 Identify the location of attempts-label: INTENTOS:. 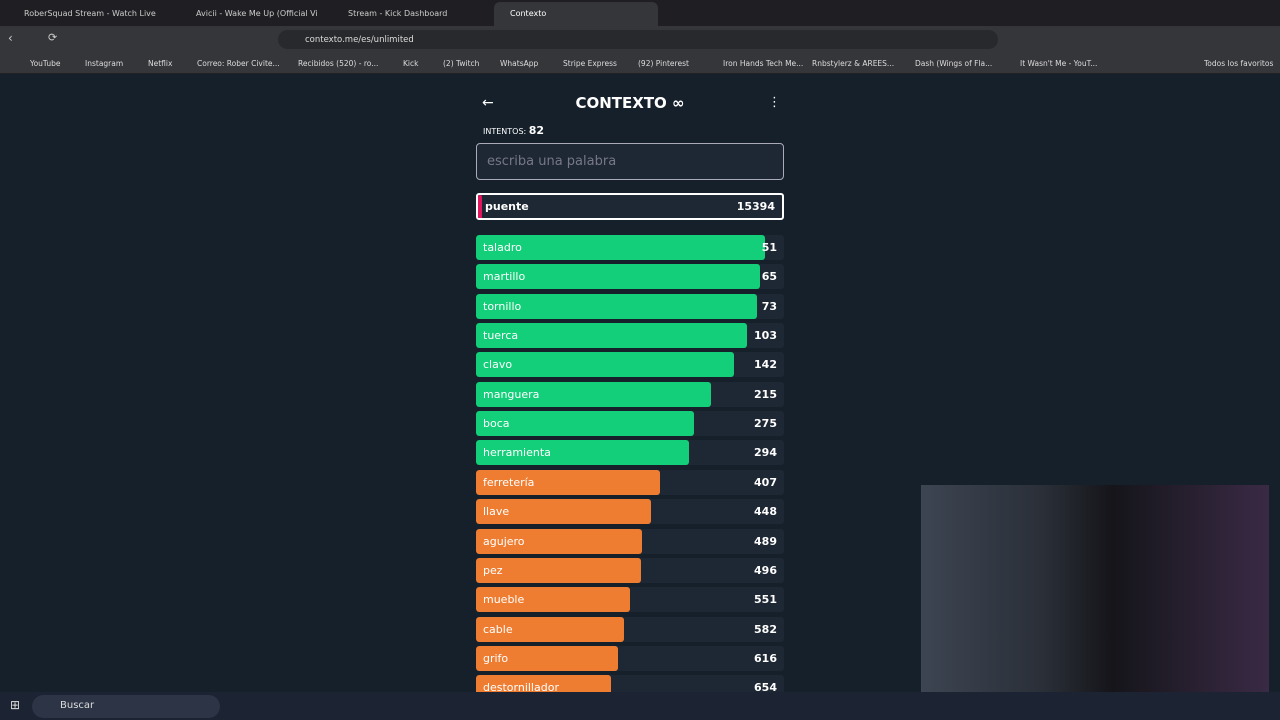
(505, 131).